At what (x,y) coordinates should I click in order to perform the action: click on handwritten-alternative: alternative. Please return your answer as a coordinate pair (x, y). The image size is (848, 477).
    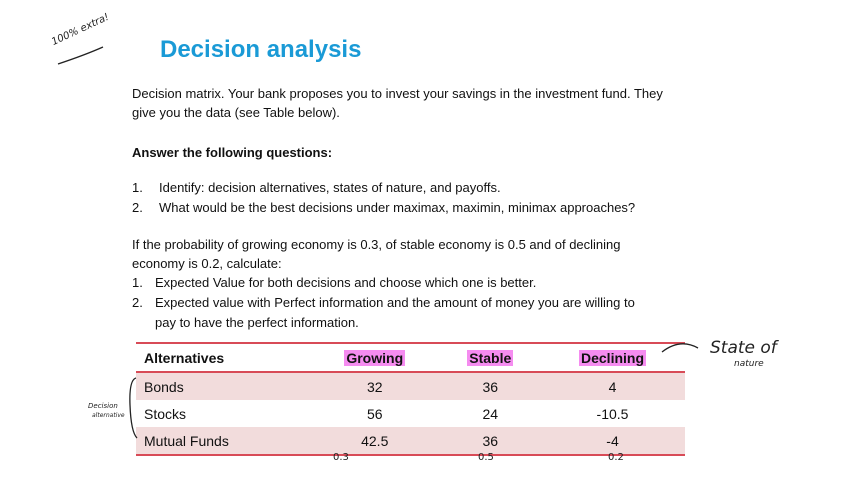
    Looking at the image, I should click on (108, 415).